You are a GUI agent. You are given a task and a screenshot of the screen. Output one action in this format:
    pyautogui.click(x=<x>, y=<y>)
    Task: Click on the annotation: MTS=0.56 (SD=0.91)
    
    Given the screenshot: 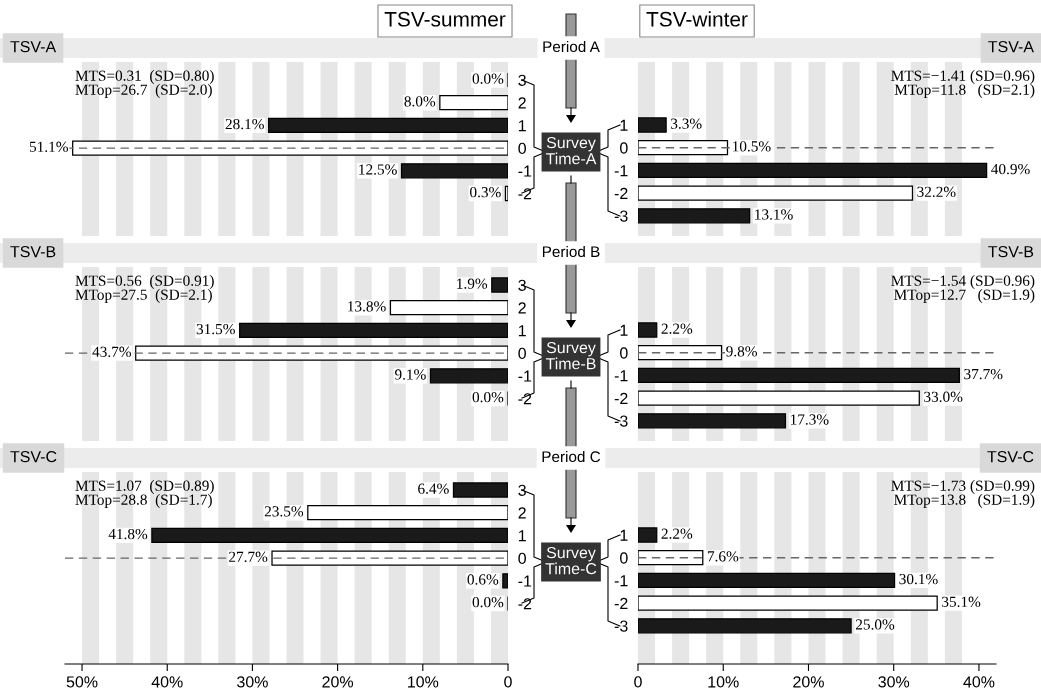 What is the action you would take?
    pyautogui.click(x=144, y=282)
    